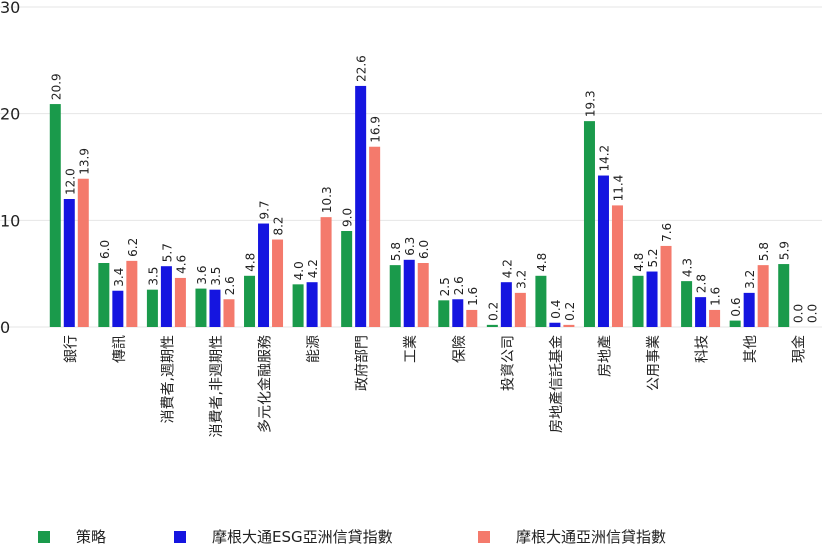 The image size is (825, 547). Describe the element at coordinates (348, 217) in the screenshot. I see `data-label: 9.0` at that location.